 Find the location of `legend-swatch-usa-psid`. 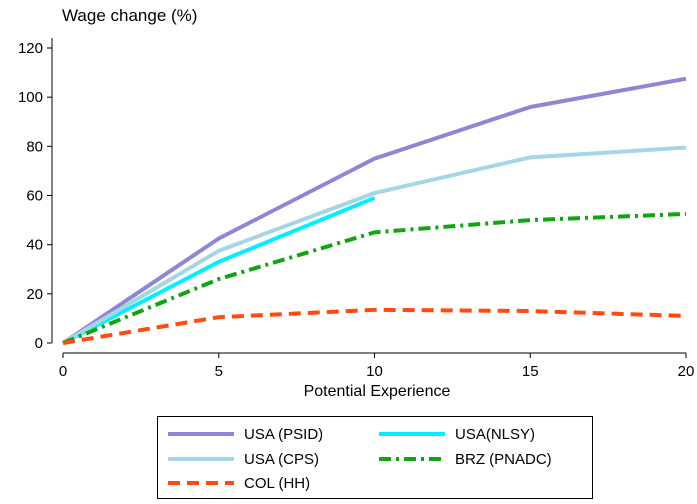

legend-swatch-usa-psid is located at coordinates (201, 434).